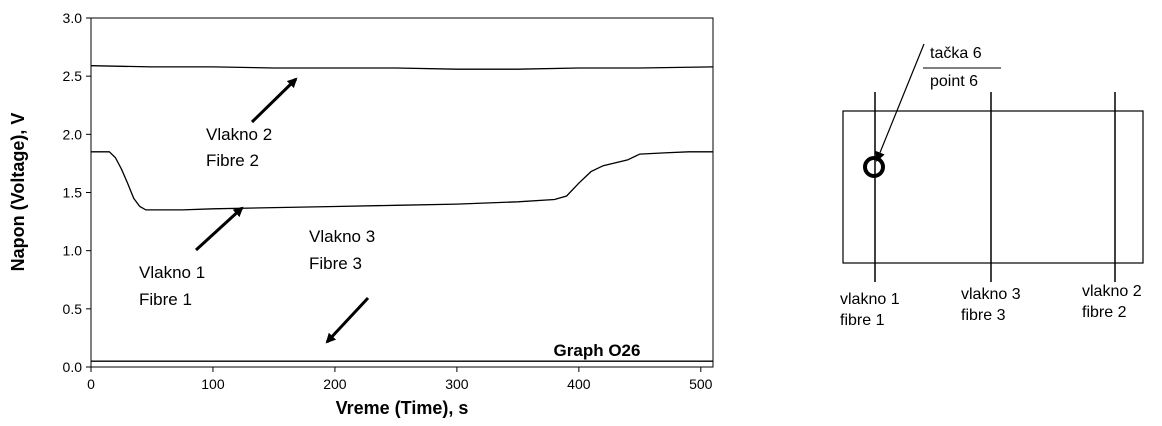 The width and height of the screenshot is (1162, 426). Describe the element at coordinates (1104, 312) in the screenshot. I see `fibre-2-label-line2: fibre 2` at that location.